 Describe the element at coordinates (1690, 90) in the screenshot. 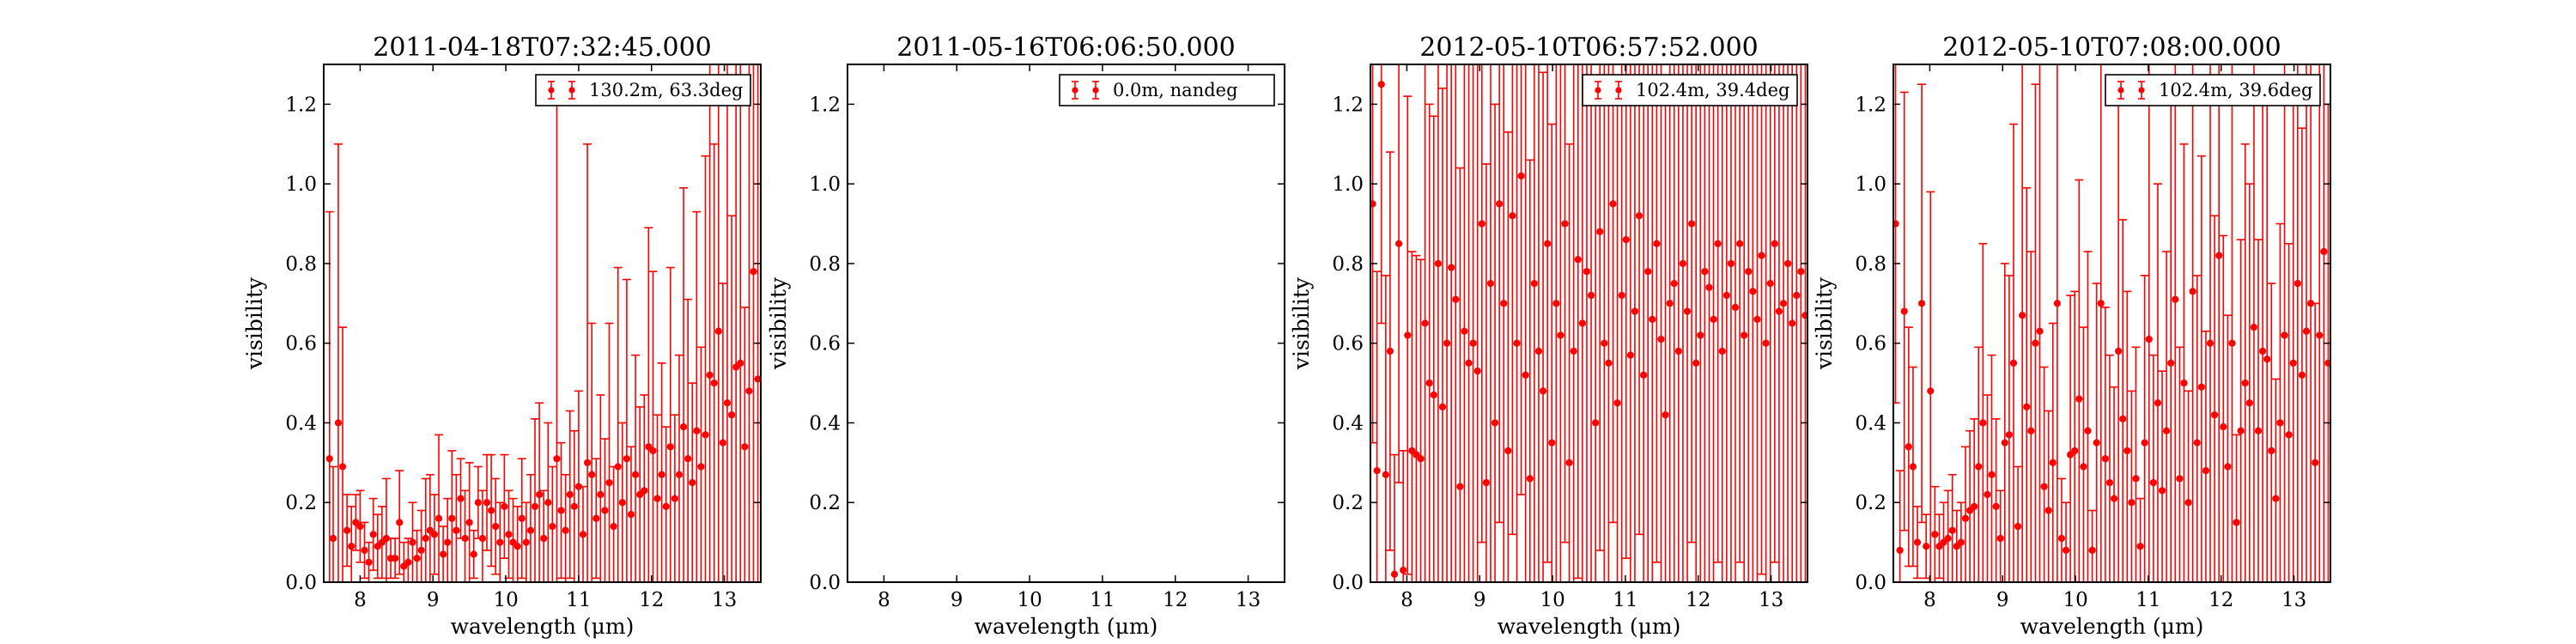

I see `legend: 102.4m, 39.4deg` at that location.